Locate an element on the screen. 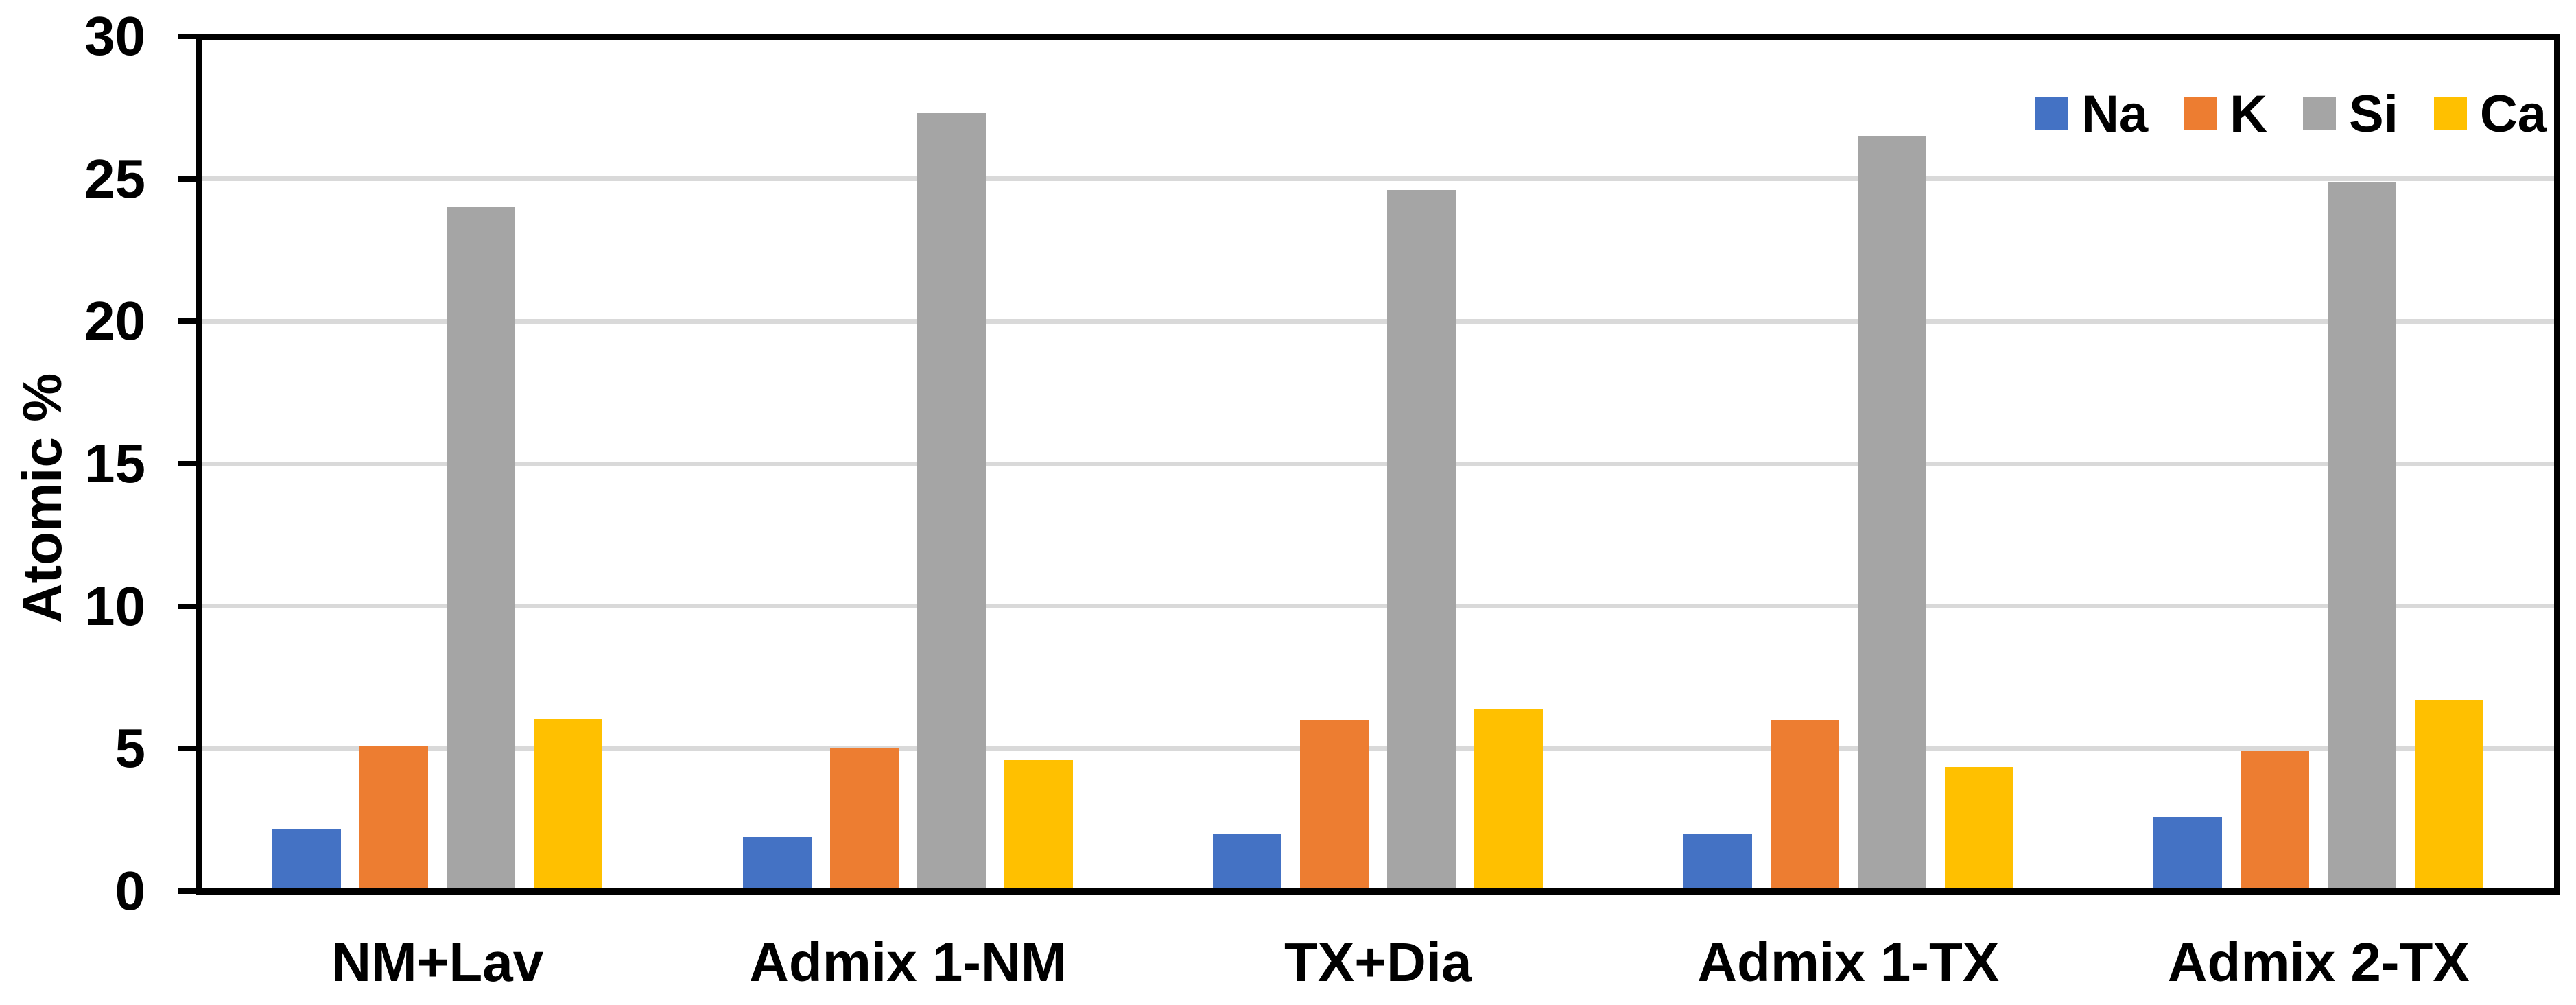 This screenshot has height=1005, width=2576. plot-border-right is located at coordinates (2556, 464).